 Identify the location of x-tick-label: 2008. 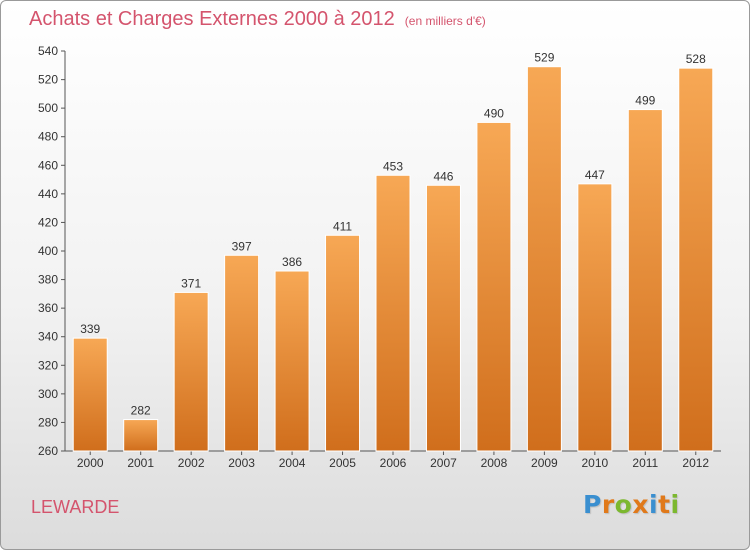
(494, 463).